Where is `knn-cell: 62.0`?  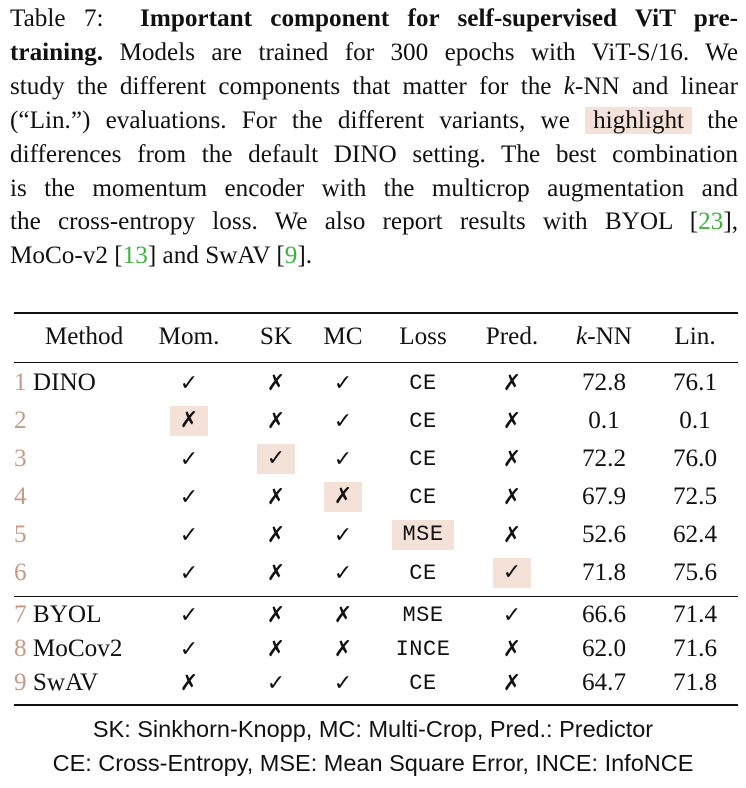
knn-cell: 62.0 is located at coordinates (604, 648).